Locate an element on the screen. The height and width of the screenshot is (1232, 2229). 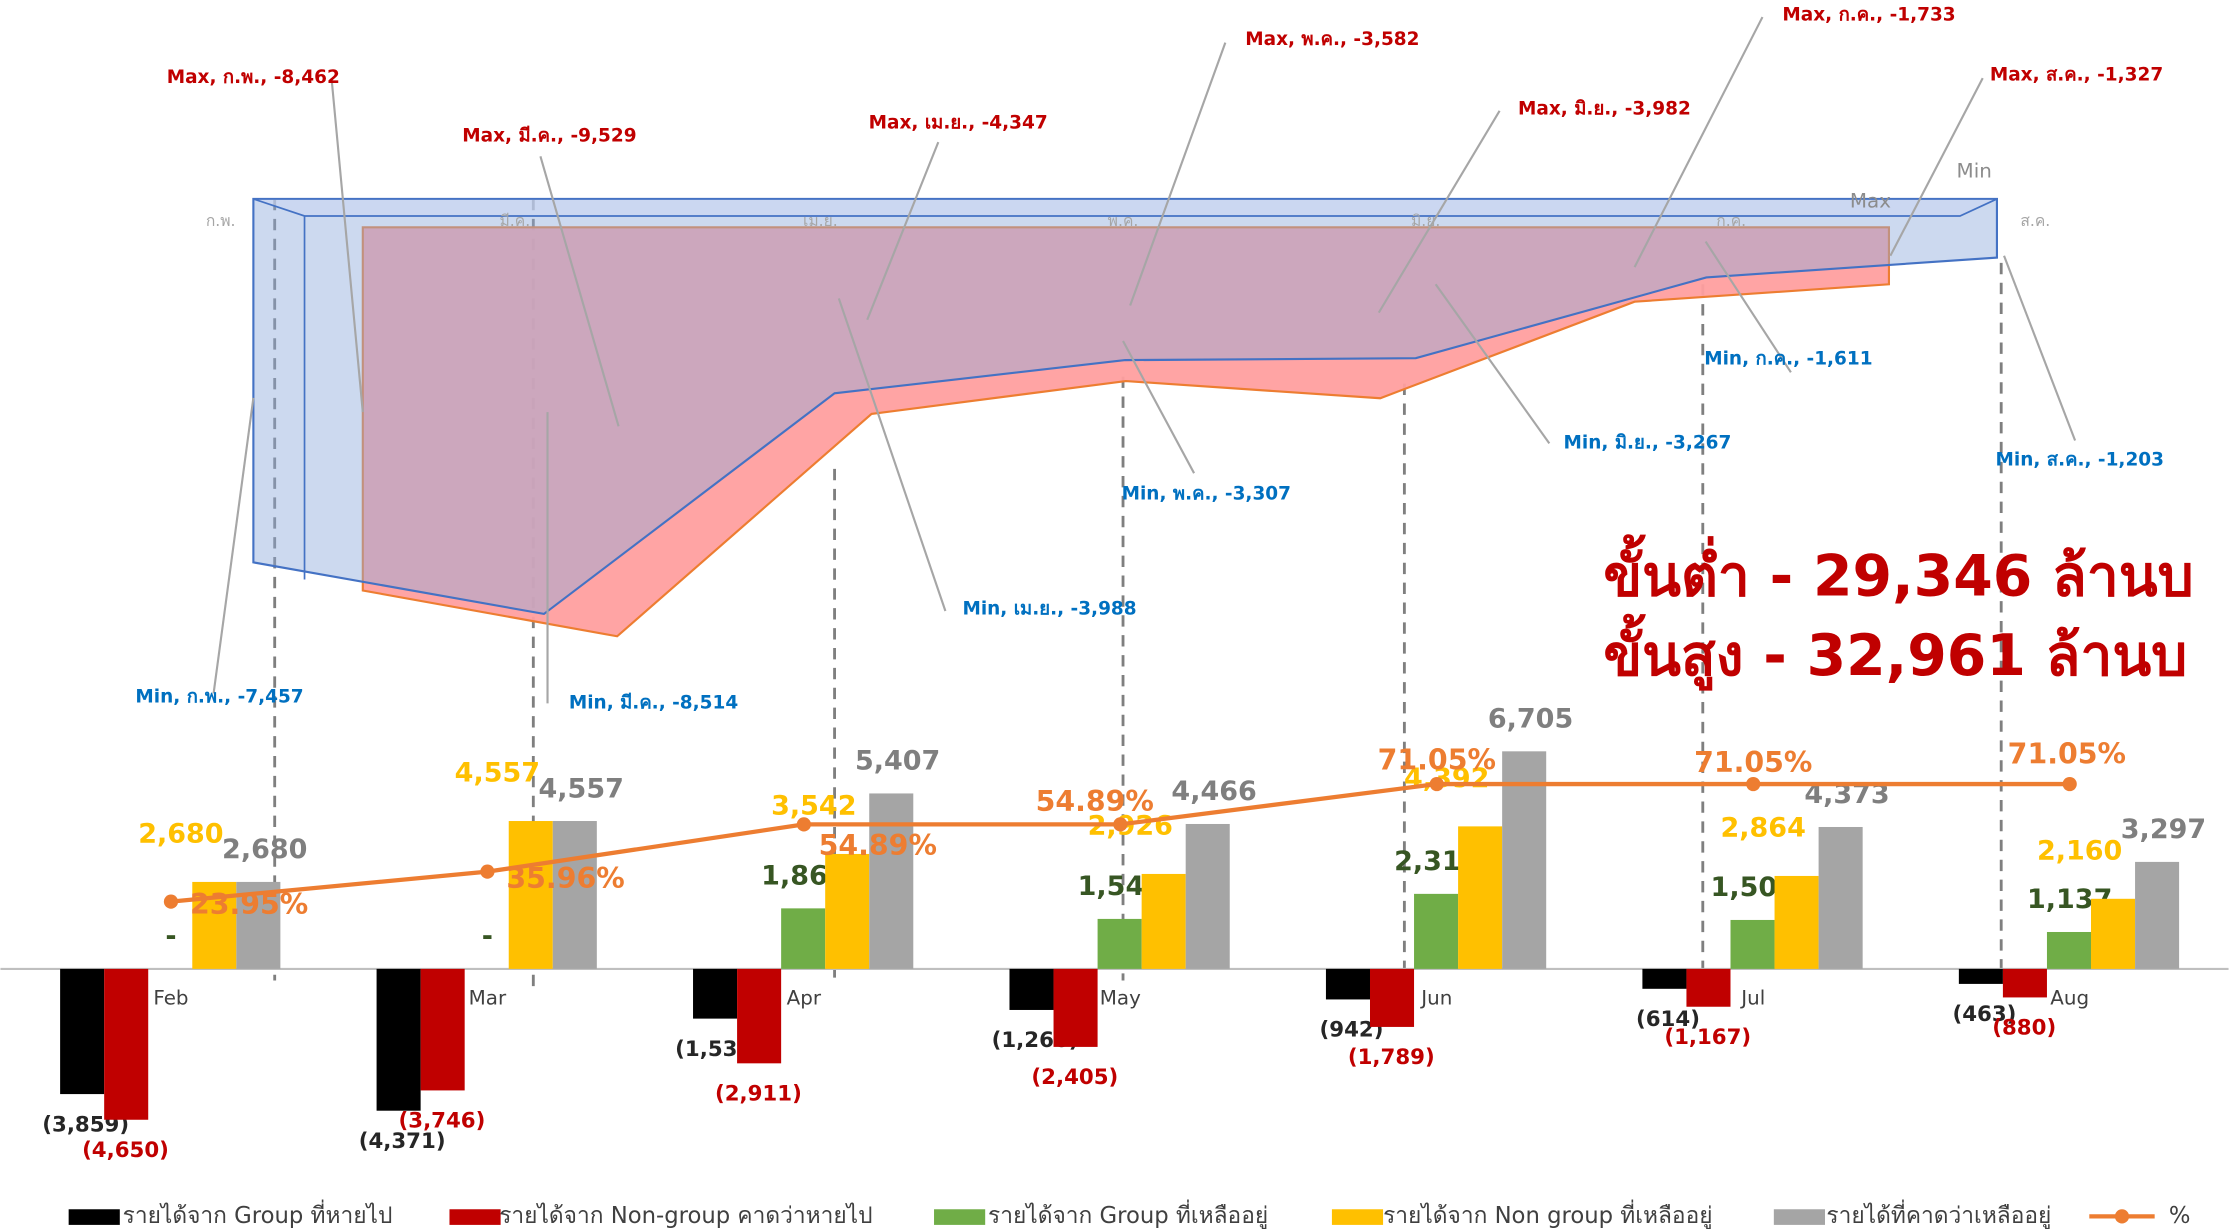
legend-label: รายได้จาก Non-group คาดว่าหายไป is located at coordinates (685, 1215).